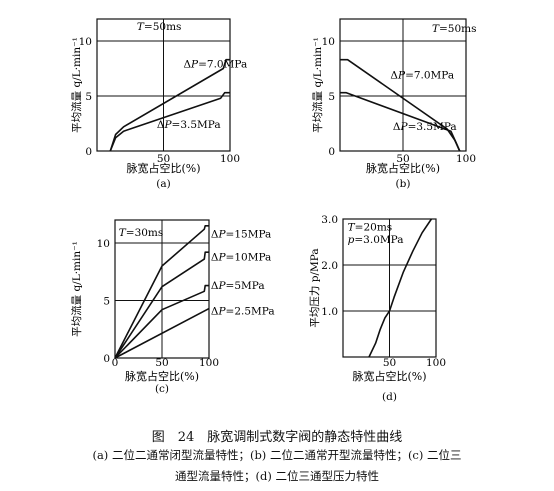  I want to click on series-label: ΔP=2.5MPa, so click(243, 311).